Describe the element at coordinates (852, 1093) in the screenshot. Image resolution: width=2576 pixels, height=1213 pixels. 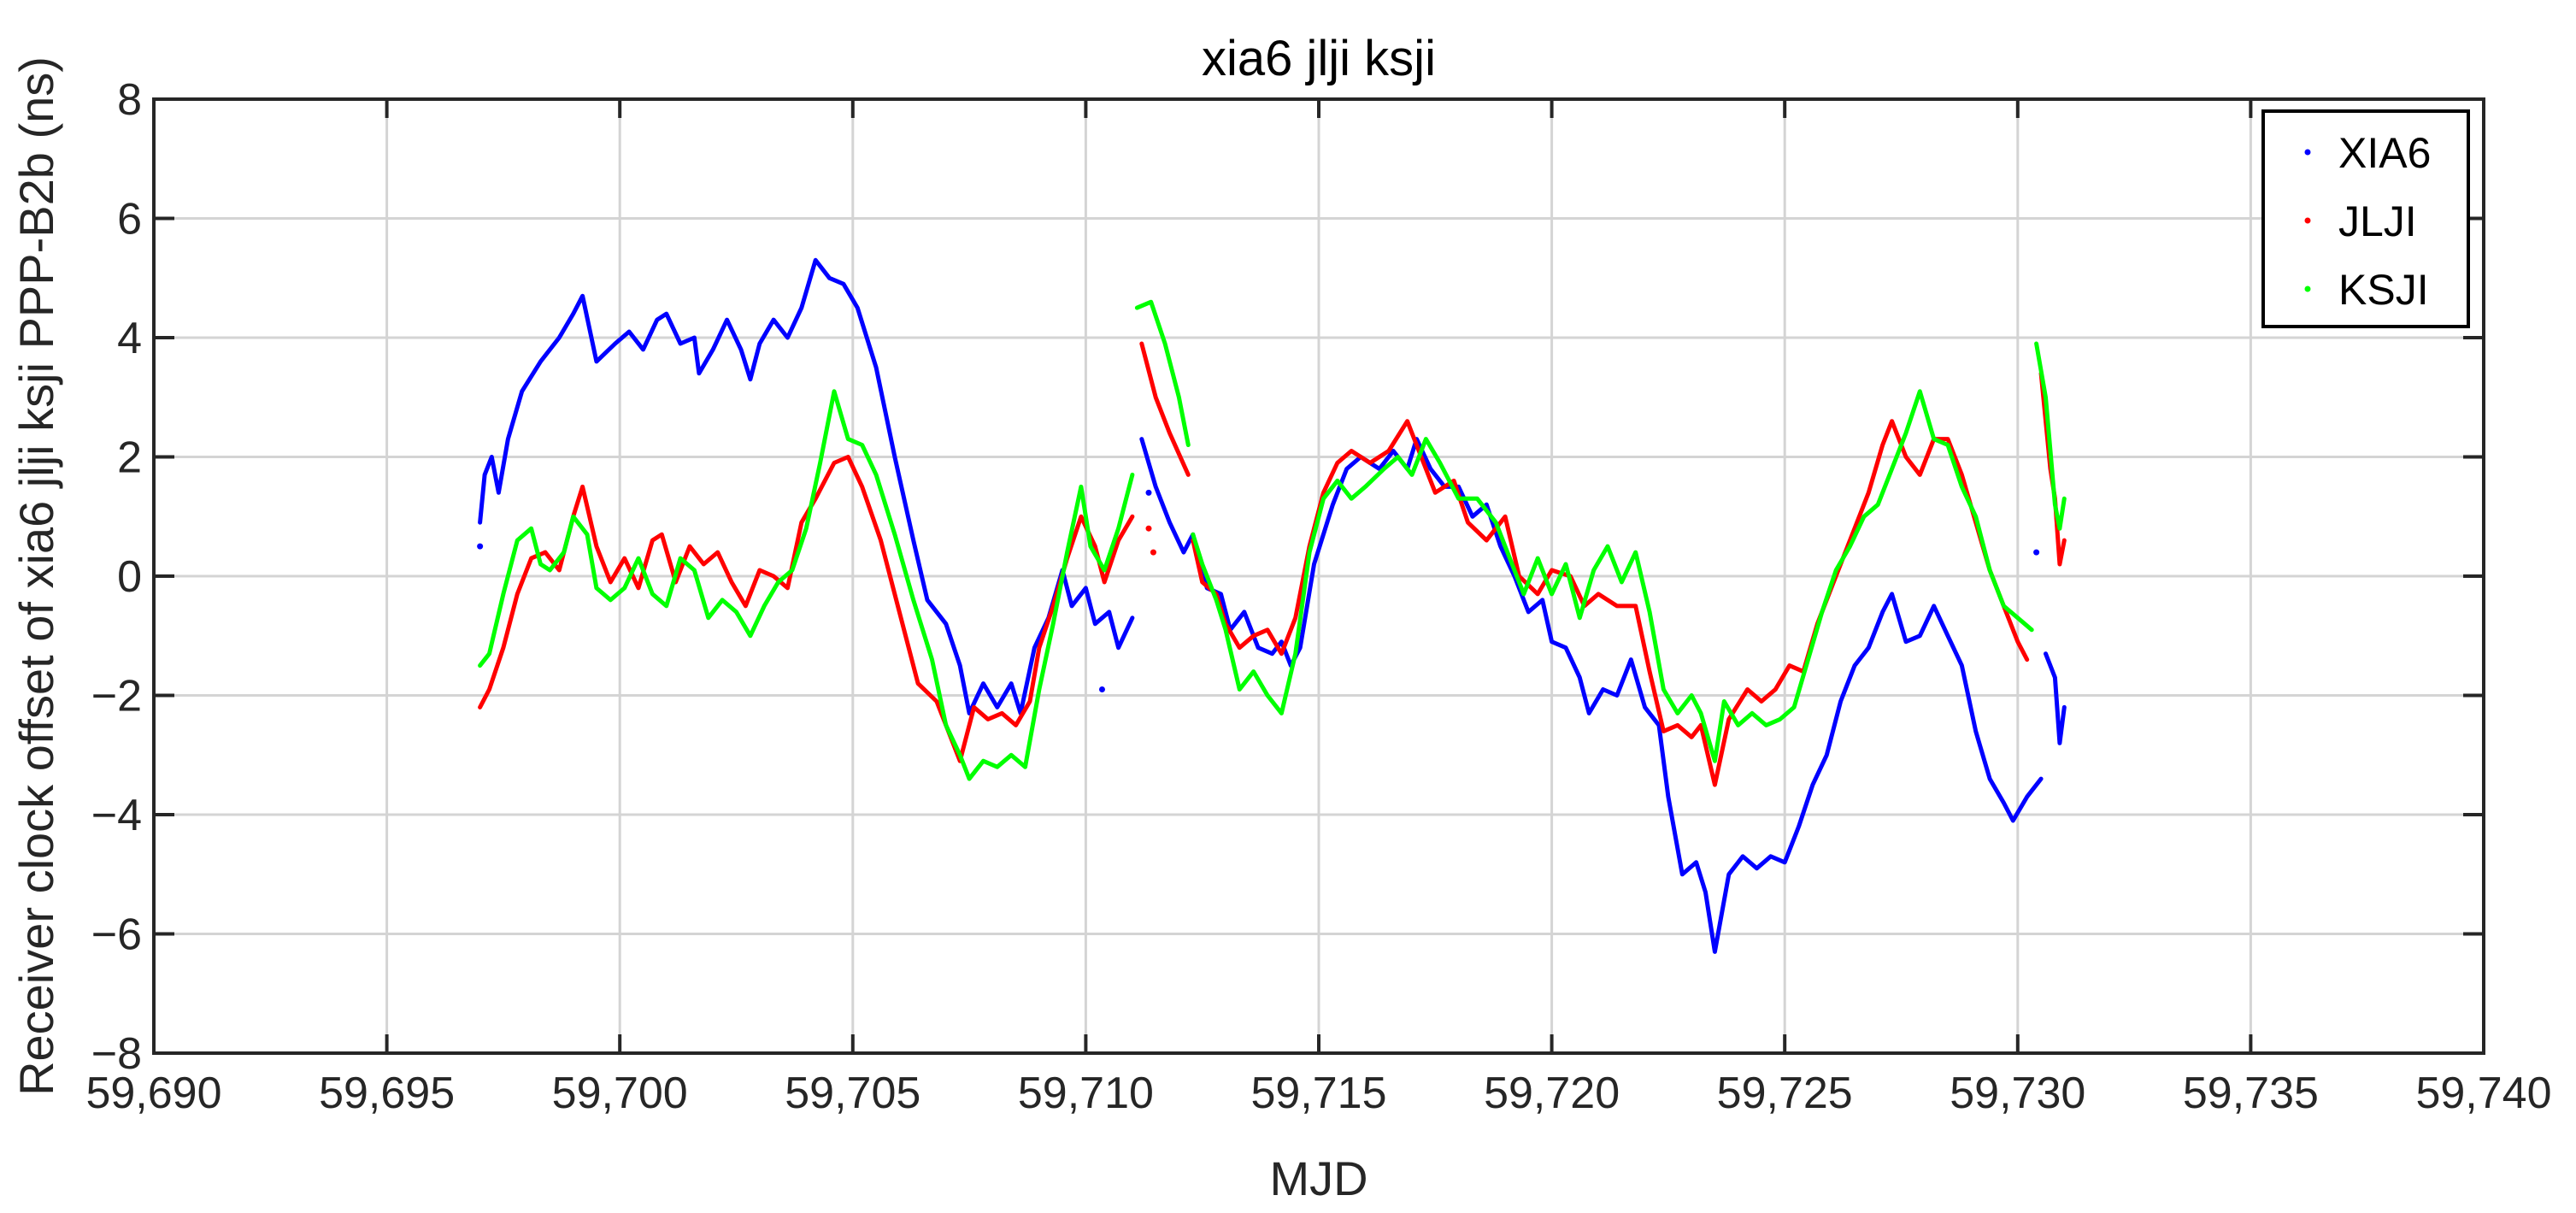
I see `x-tick-label: 59,705` at that location.